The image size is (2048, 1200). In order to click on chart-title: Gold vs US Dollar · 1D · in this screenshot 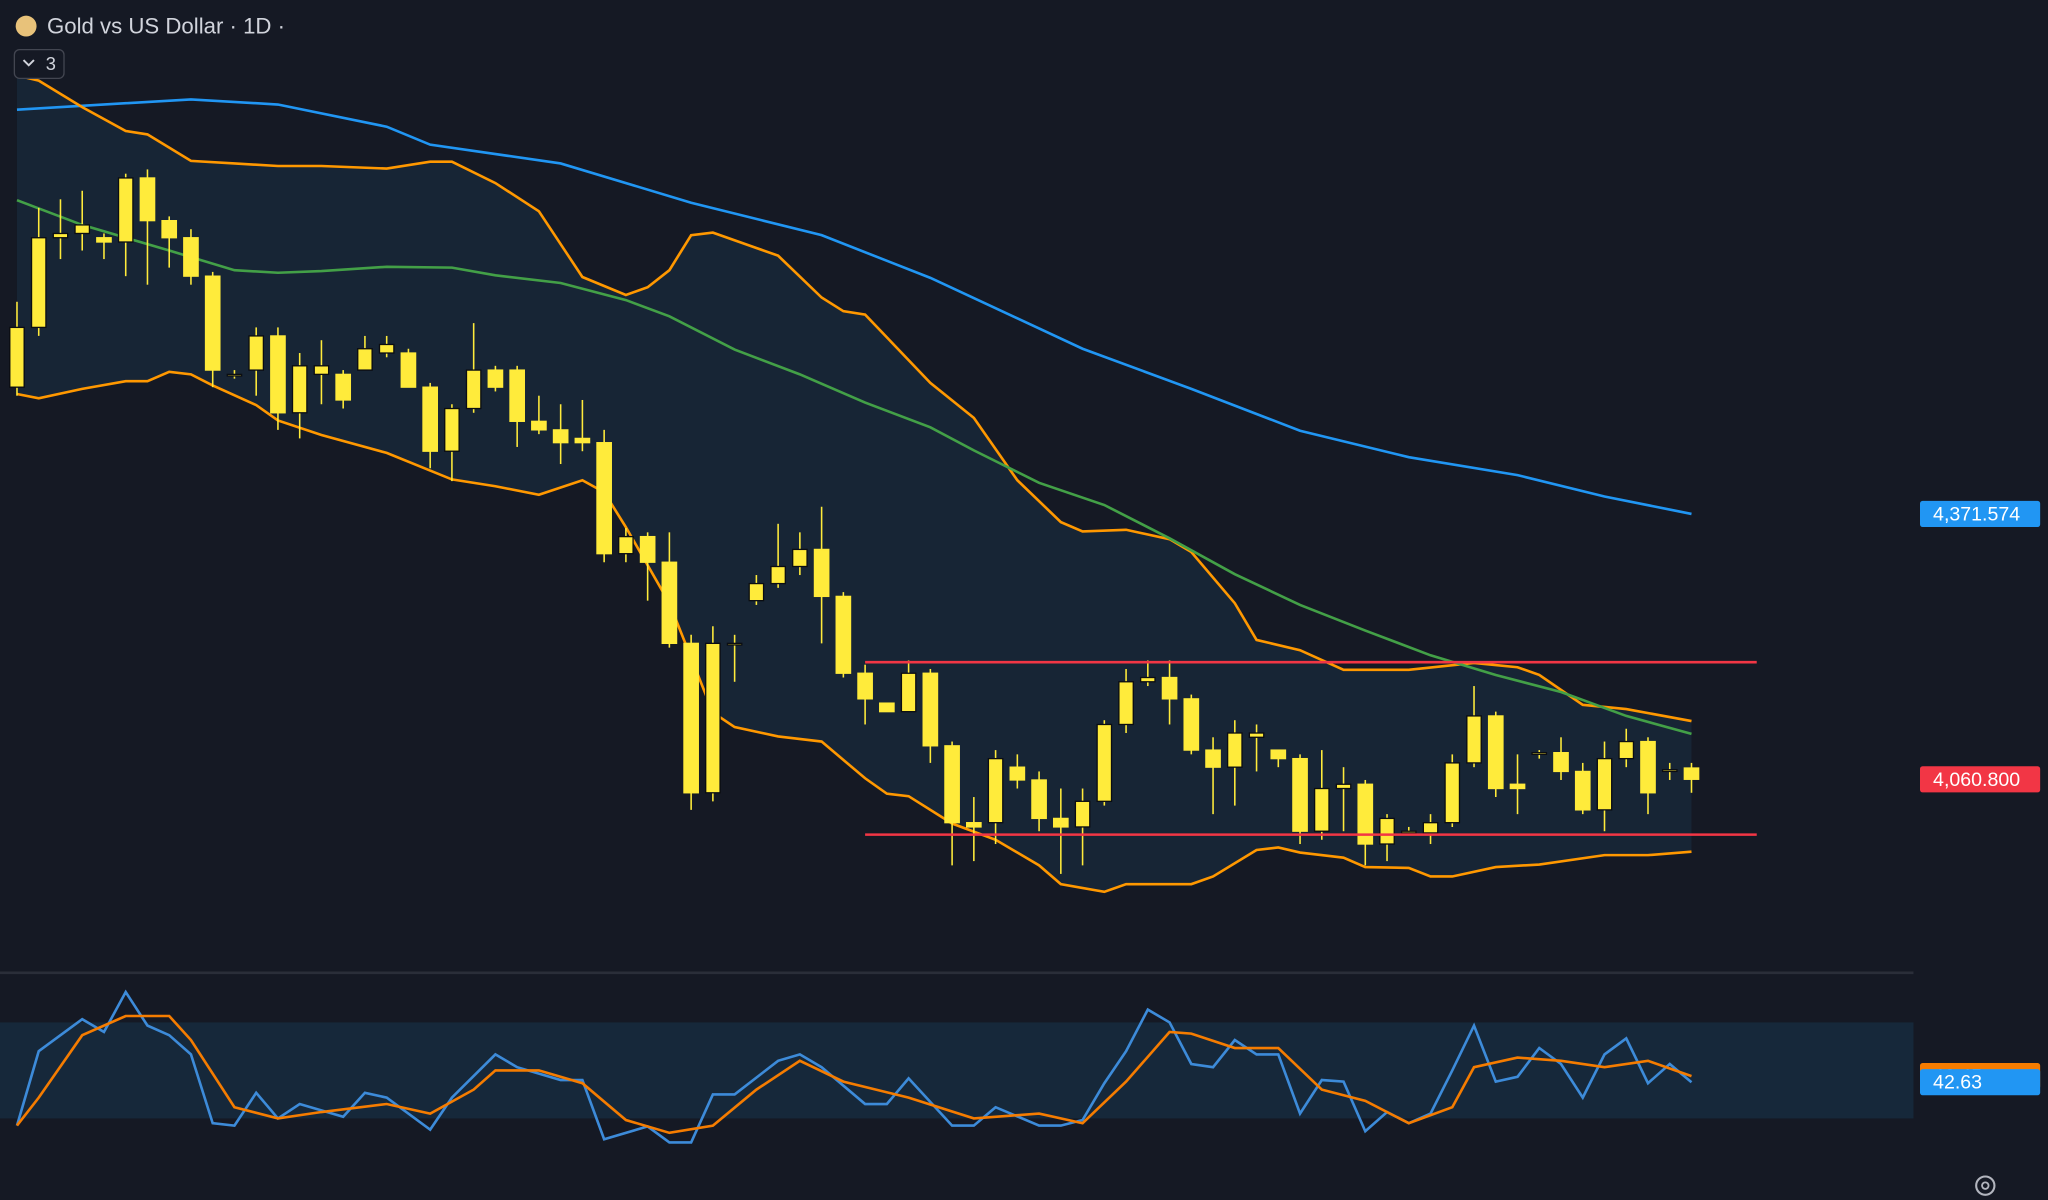, I will do `click(166, 25)`.